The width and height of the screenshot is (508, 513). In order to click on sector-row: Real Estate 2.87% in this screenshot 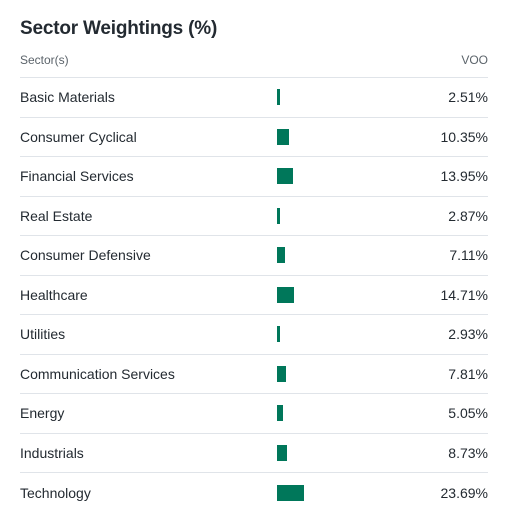, I will do `click(254, 216)`.